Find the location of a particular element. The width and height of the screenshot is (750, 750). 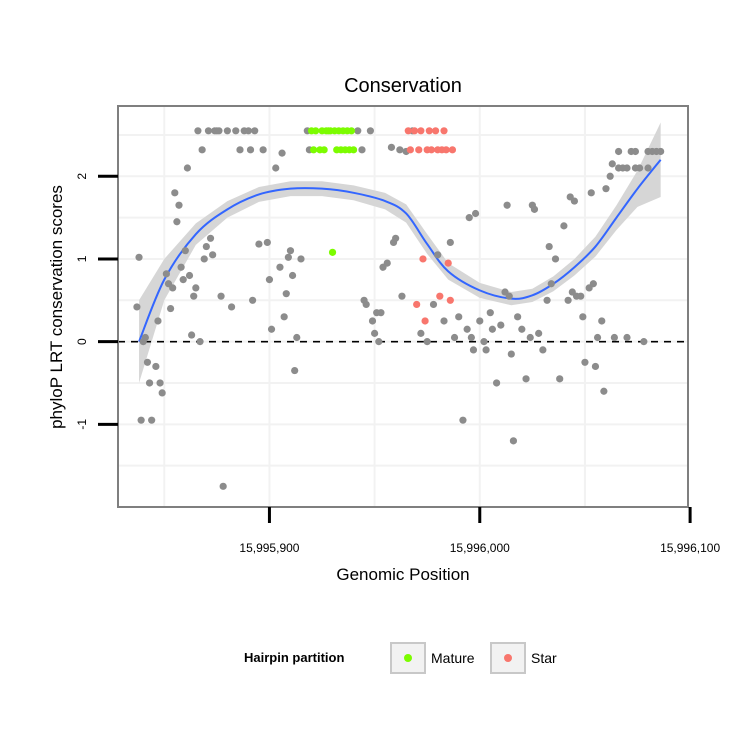

legend-label-mature: Mature is located at coordinates (453, 658).